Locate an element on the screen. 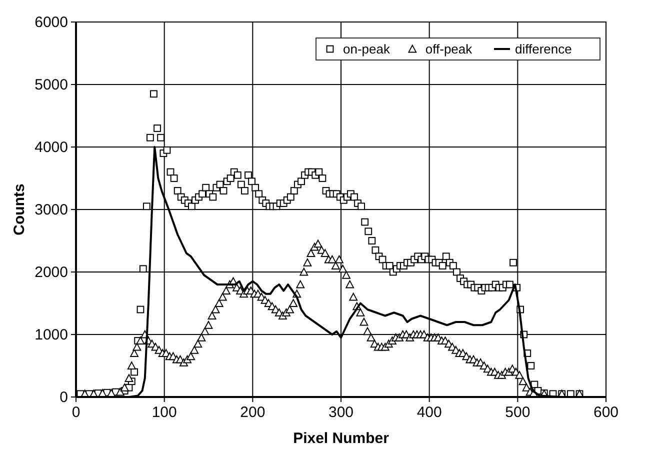 The width and height of the screenshot is (645, 466). legend-label: off-peak is located at coordinates (449, 49).